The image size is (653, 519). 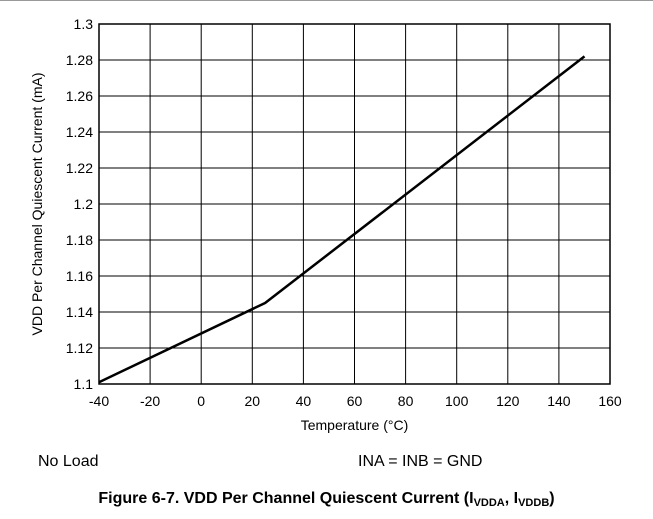 What do you see at coordinates (253, 401) in the screenshot?
I see `x-tick-label: 20` at bounding box center [253, 401].